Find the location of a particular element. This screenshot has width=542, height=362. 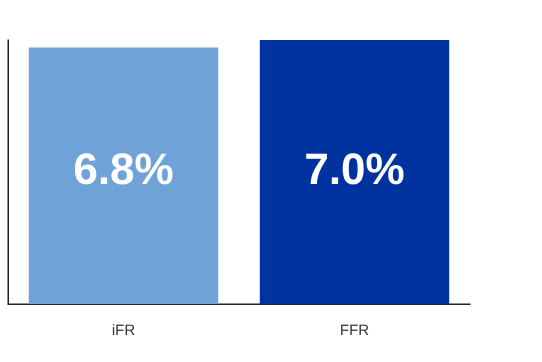

data-label: 7.0% is located at coordinates (354, 169).